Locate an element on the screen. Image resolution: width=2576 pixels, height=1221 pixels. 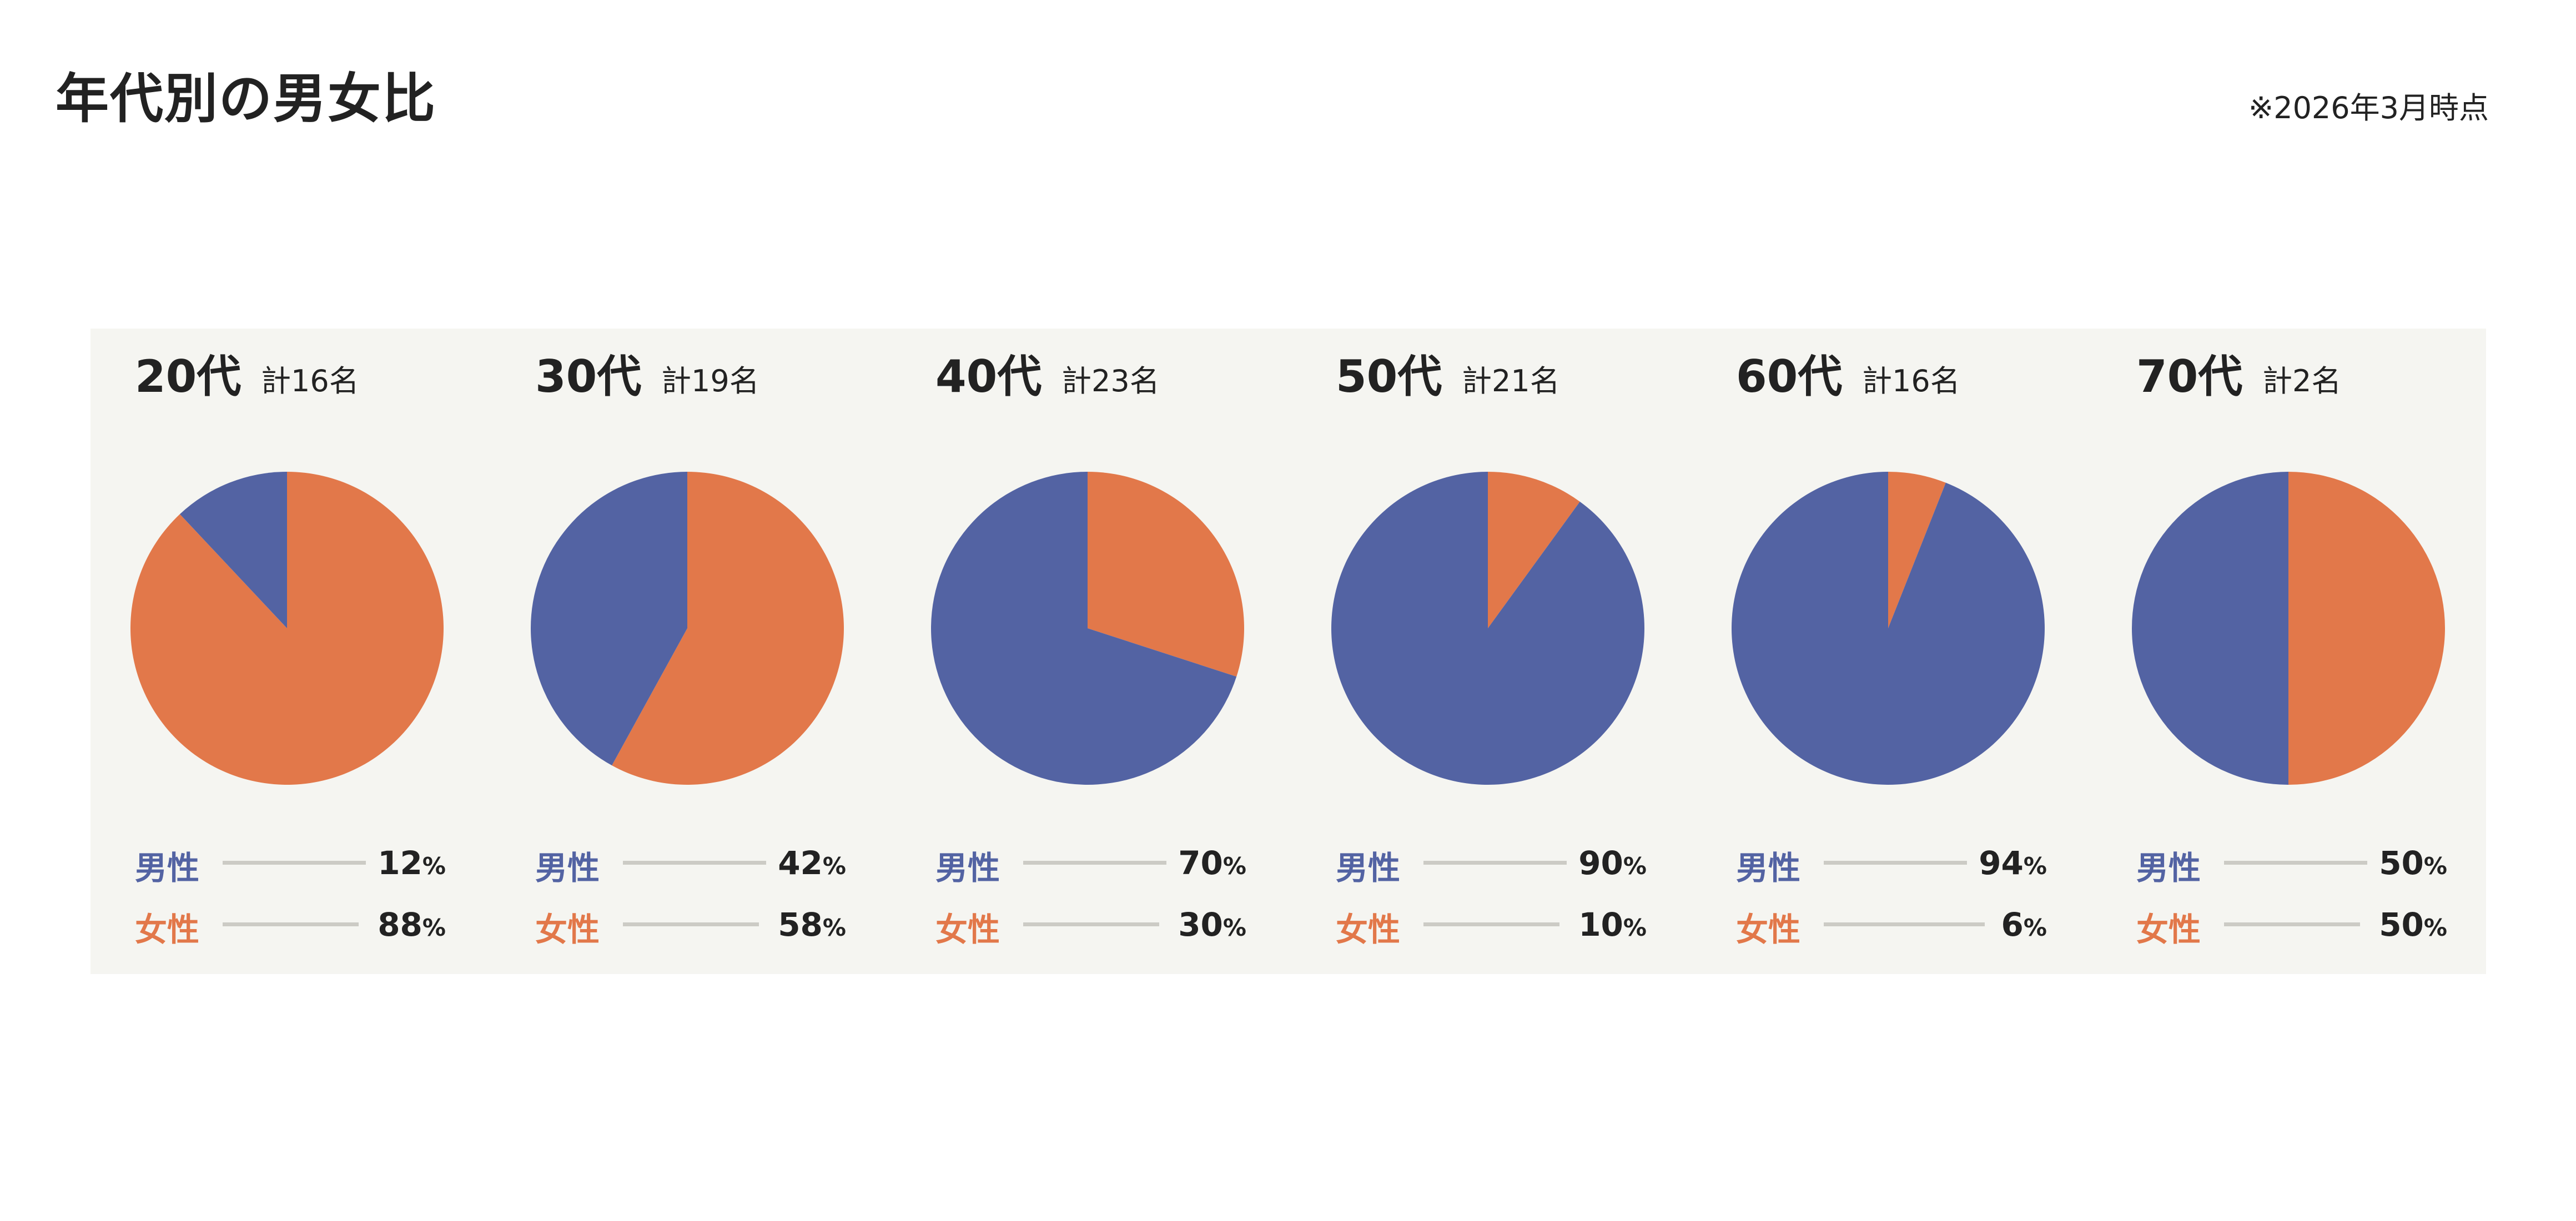
legend-row-male: 男性 50% is located at coordinates (2314, 865).